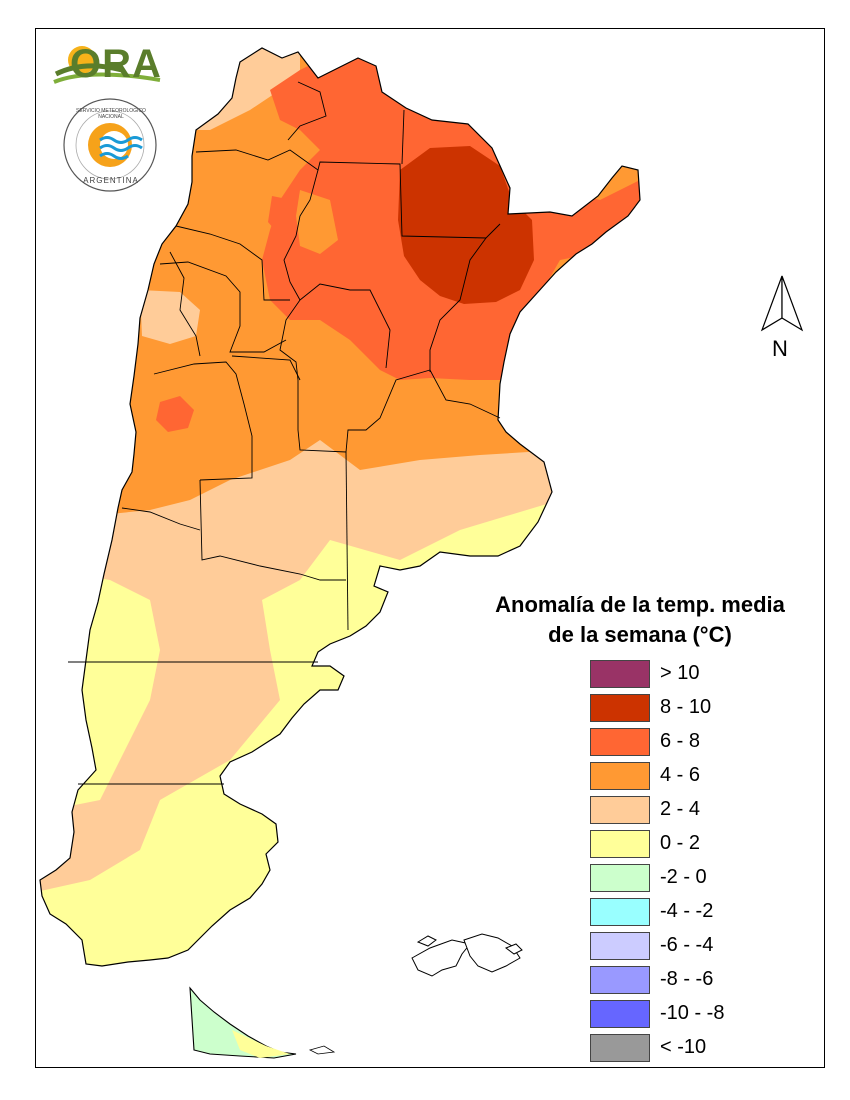 The height and width of the screenshot is (1100, 850). Describe the element at coordinates (705, 743) in the screenshot. I see `legend-item: 6 - 8` at that location.